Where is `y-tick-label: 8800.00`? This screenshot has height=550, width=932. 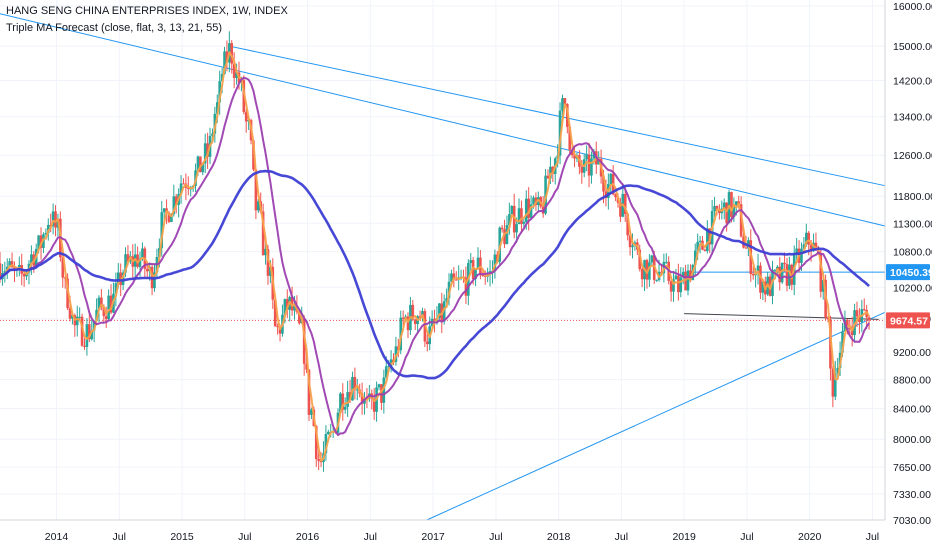
y-tick-label: 8800.00 is located at coordinates (912, 381).